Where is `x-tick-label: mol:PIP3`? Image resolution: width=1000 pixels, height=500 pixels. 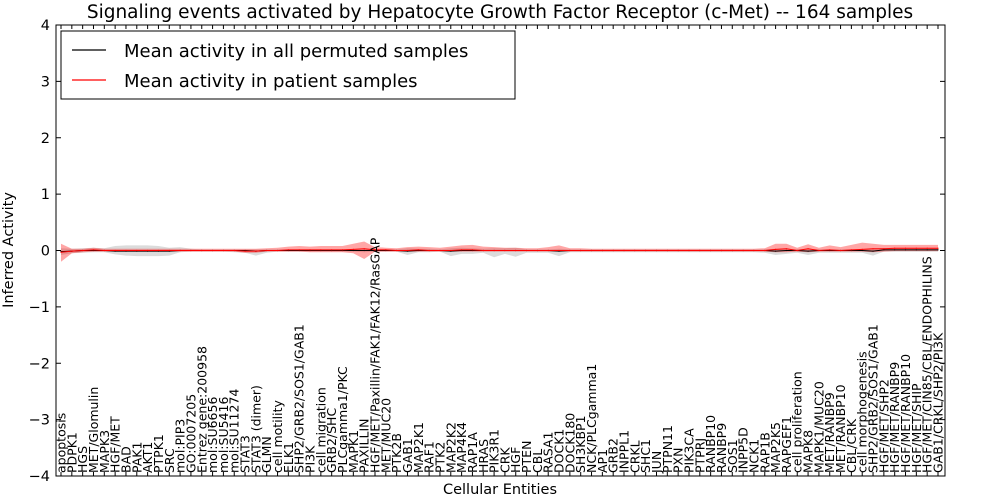
x-tick-label: mol:PIP3 is located at coordinates (180, 446).